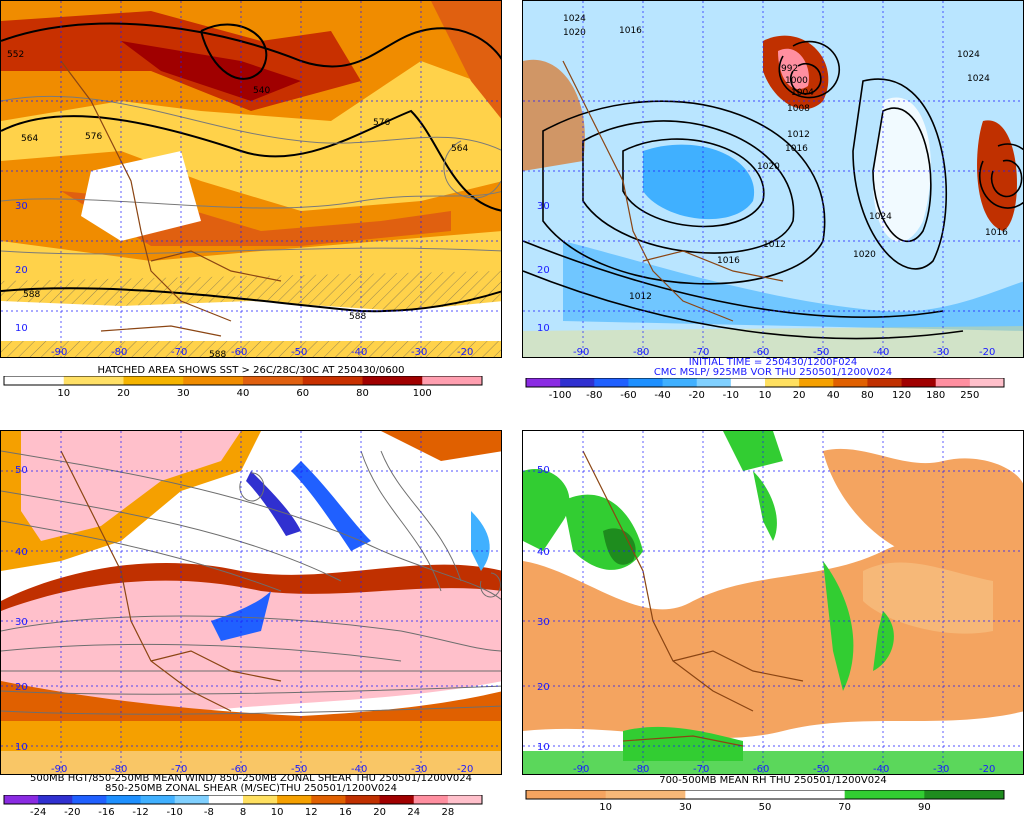 Image resolution: width=1024 pixels, height=819 pixels. Describe the element at coordinates (594, 395) in the screenshot. I see `colorbar-tick-label: -80` at that location.